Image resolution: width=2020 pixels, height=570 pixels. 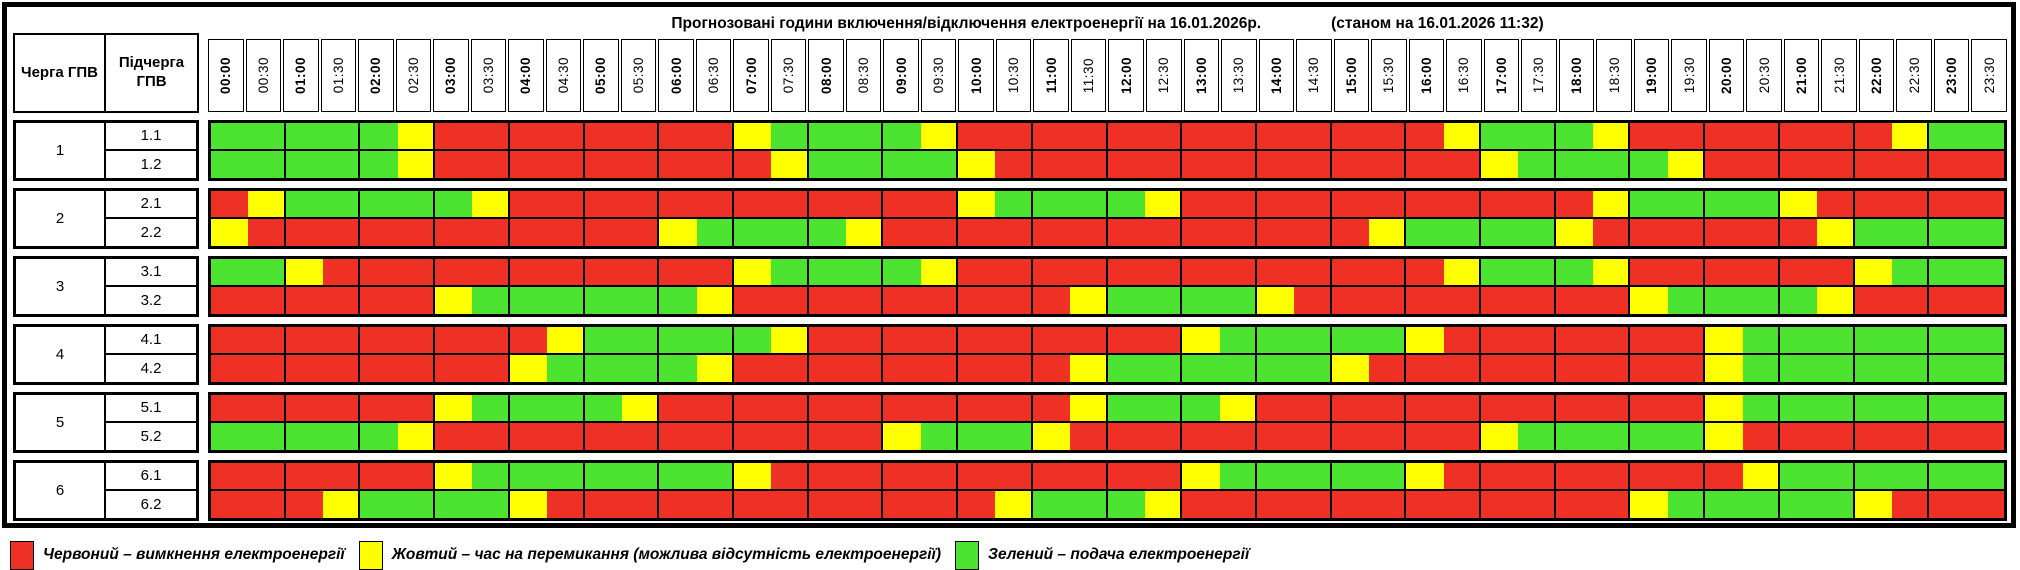 I want to click on cell-4.2-19:00, so click(x=1649, y=368).